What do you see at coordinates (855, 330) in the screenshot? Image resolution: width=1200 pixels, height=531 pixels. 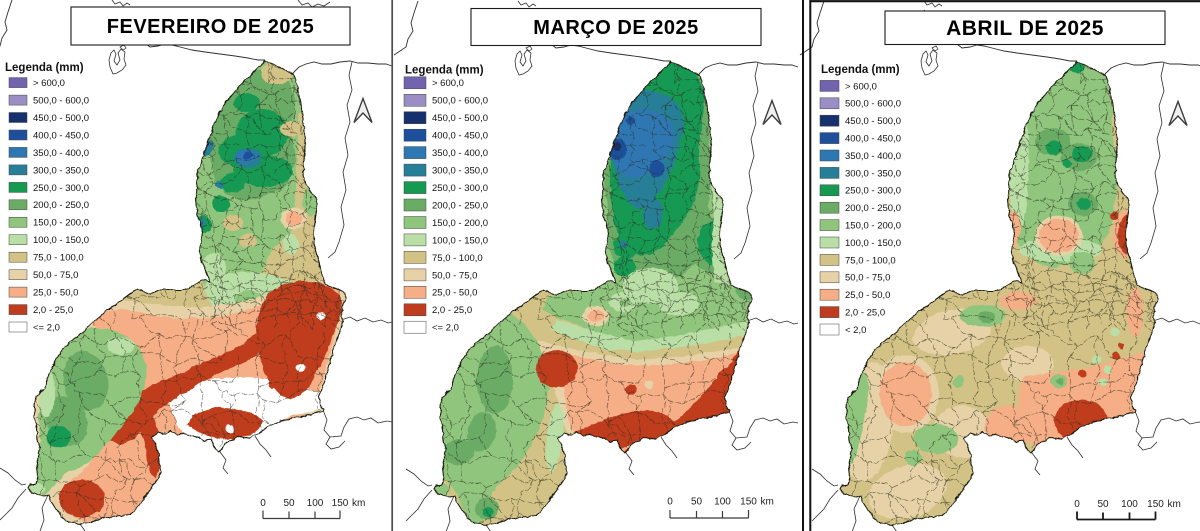 I see `svg-text: < 2,0` at bounding box center [855, 330].